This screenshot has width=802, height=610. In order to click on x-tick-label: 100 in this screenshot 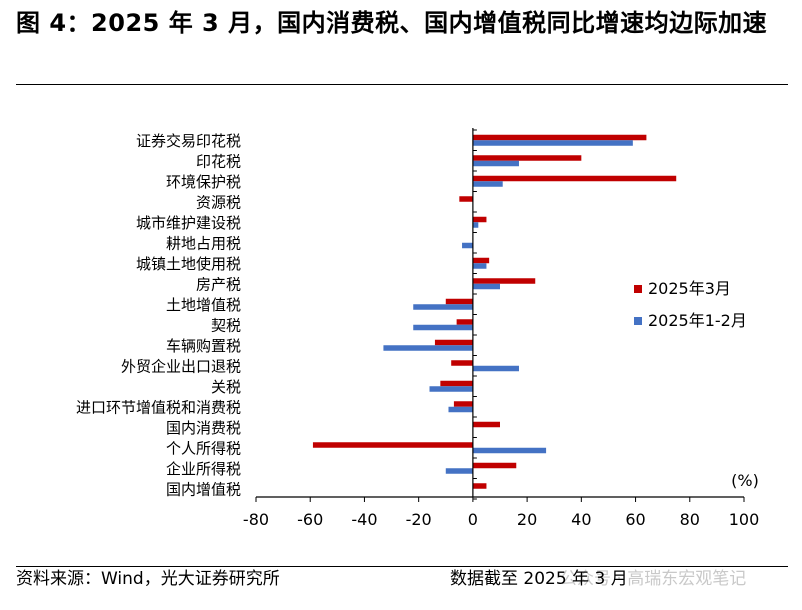, I will do `click(744, 519)`.